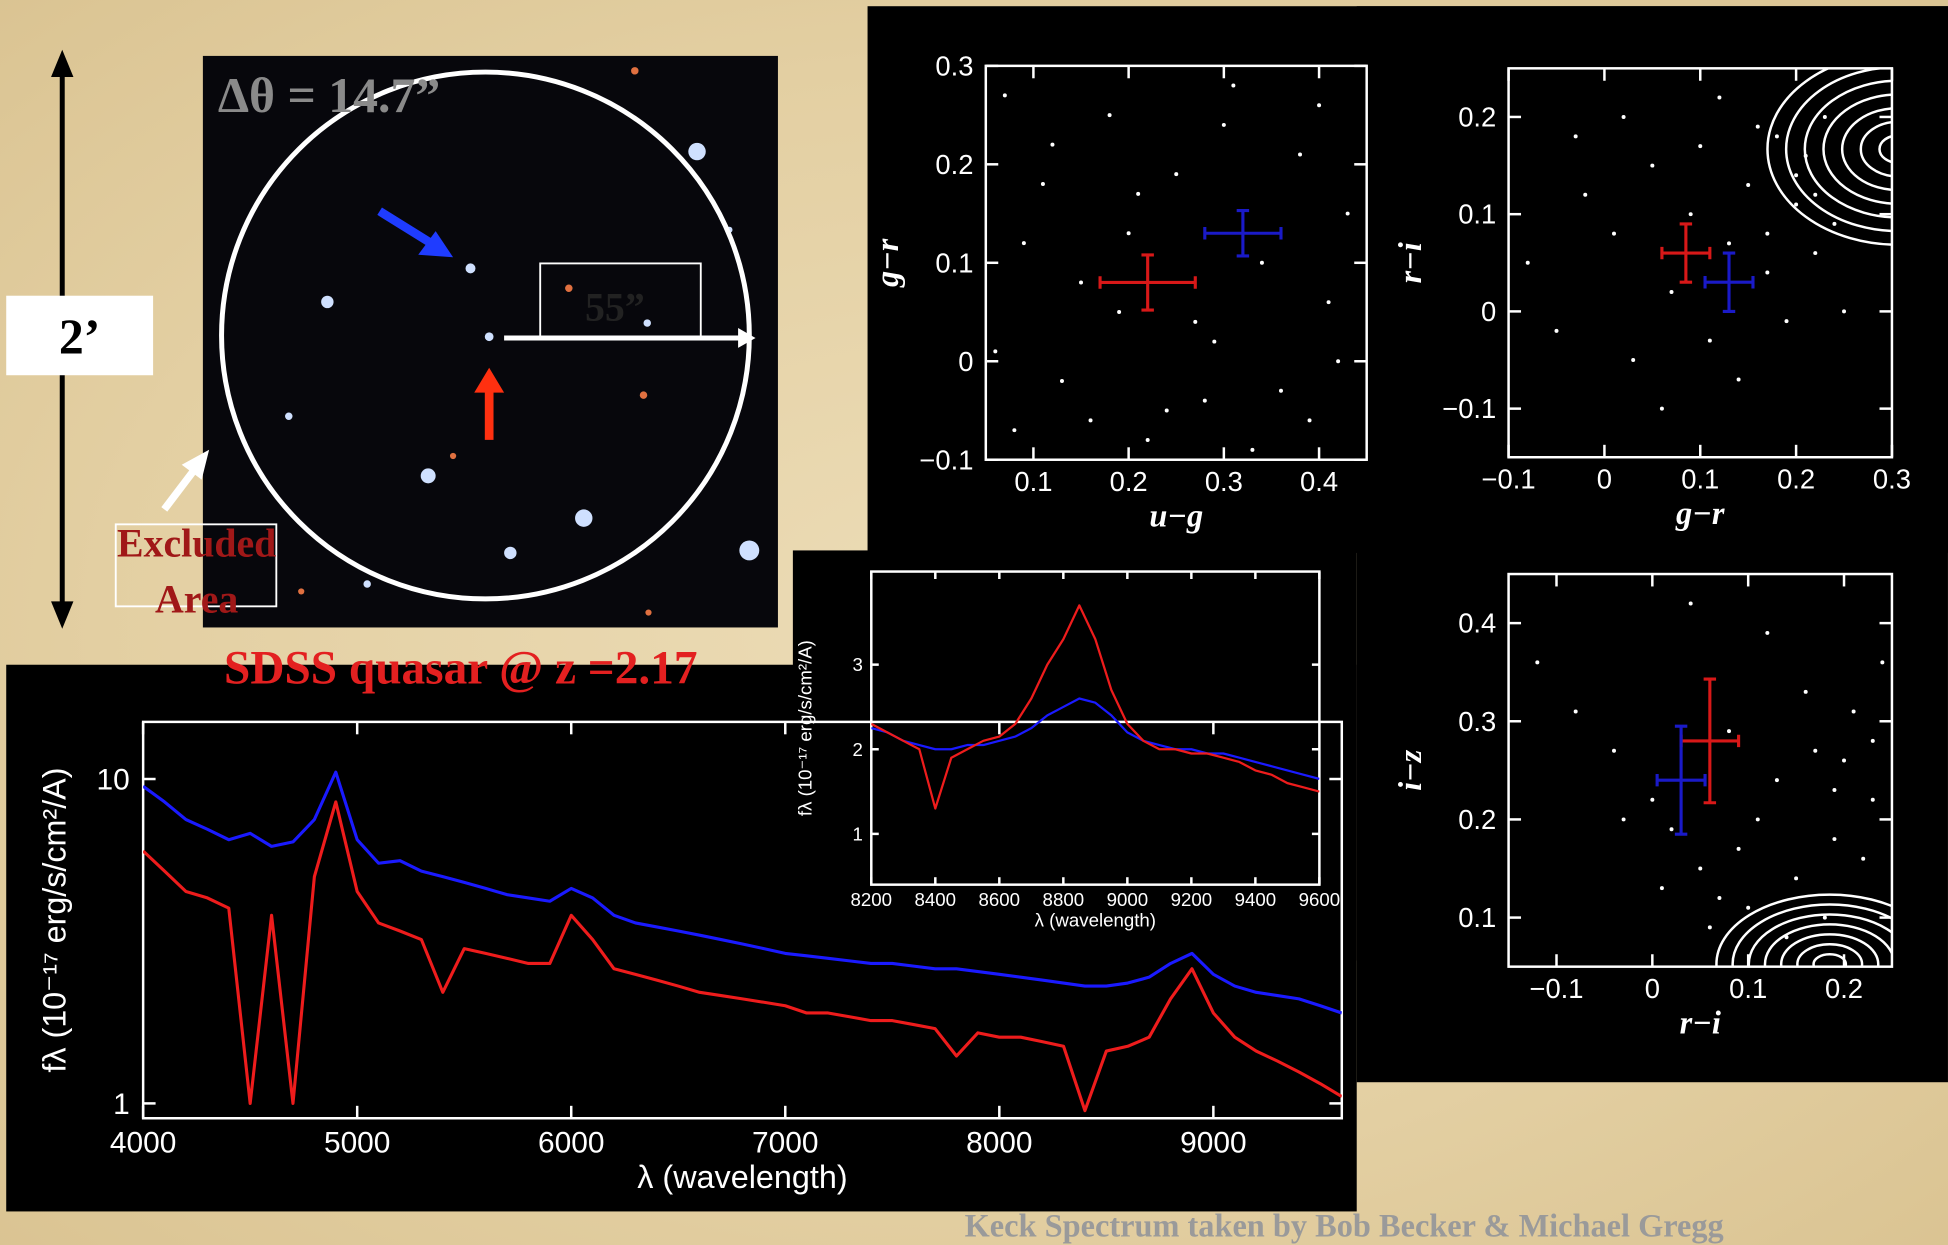  Describe the element at coordinates (1477, 117) in the screenshot. I see `y-tick-label: 0.2` at that location.